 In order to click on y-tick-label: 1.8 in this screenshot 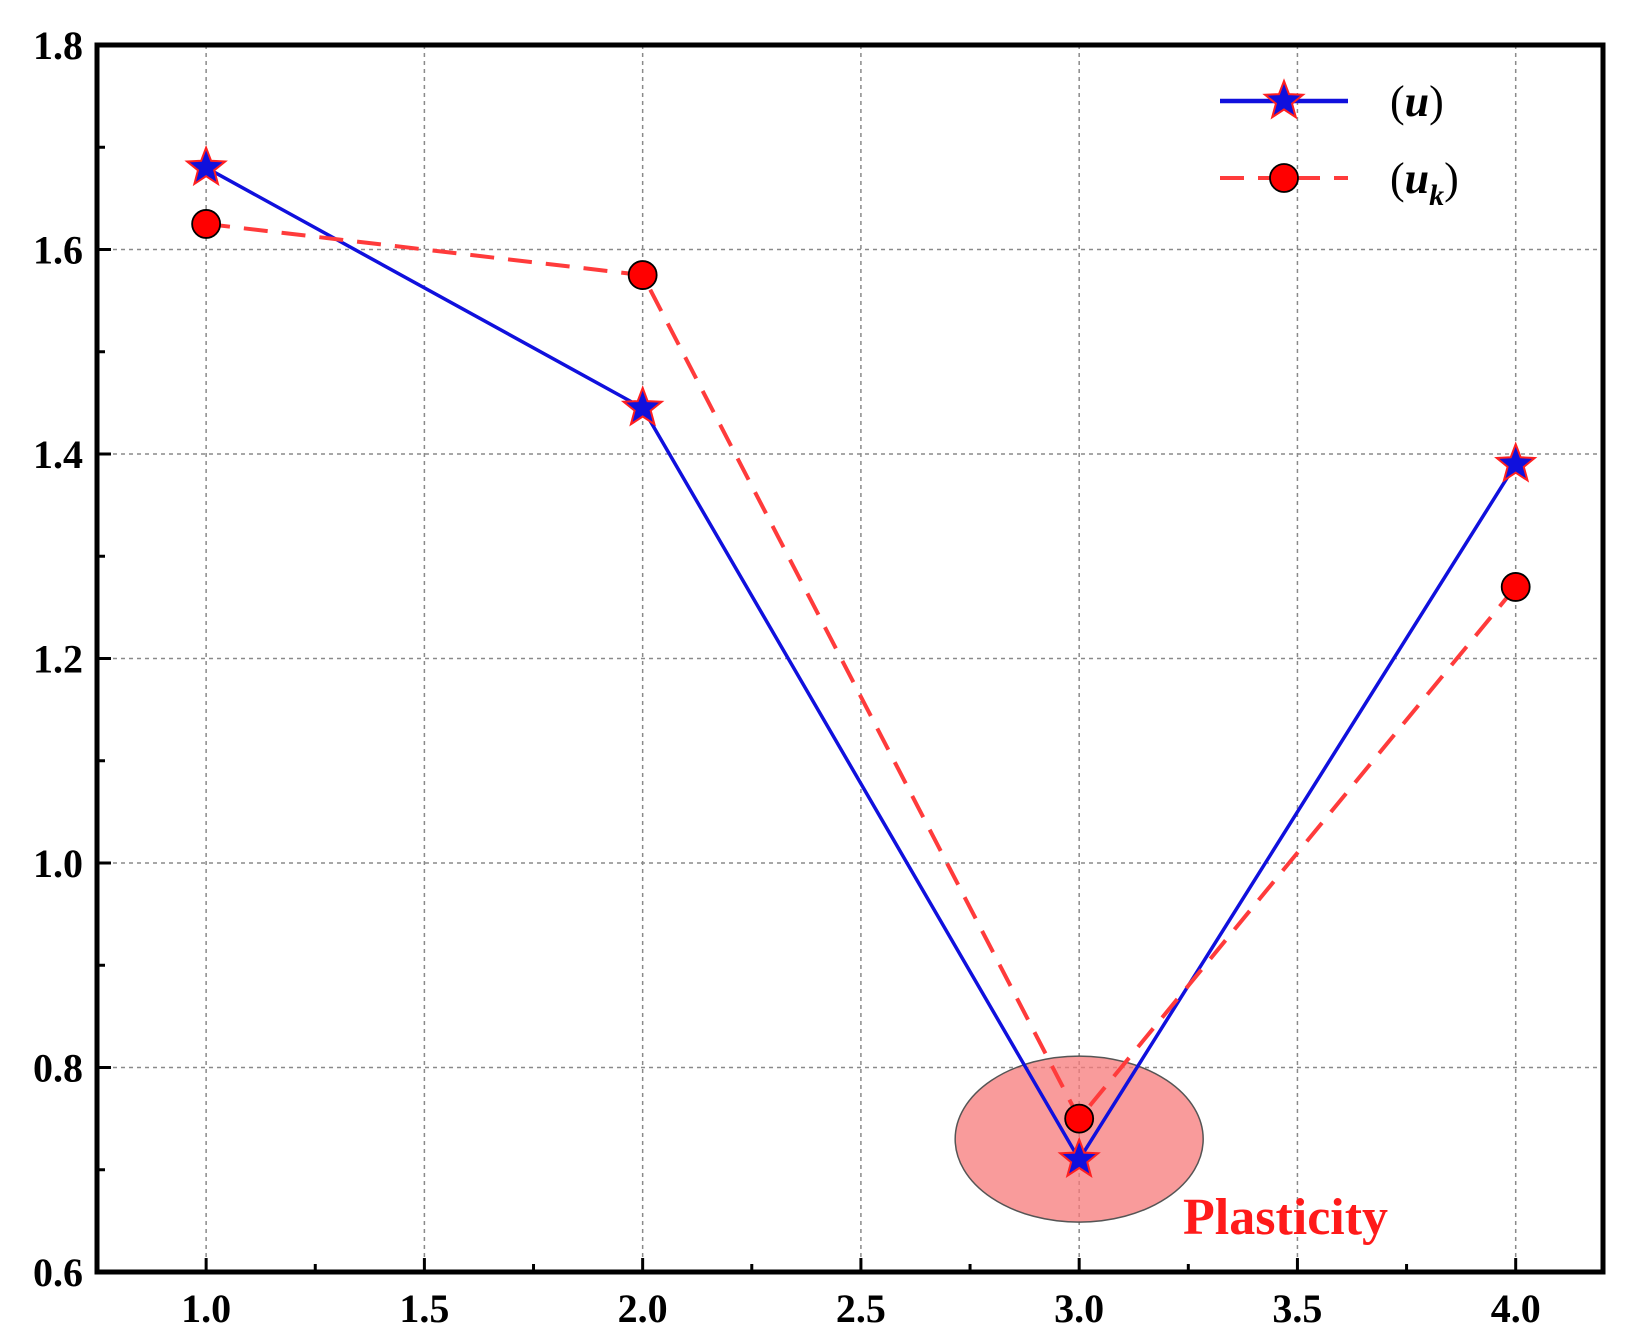, I will do `click(58, 45)`.